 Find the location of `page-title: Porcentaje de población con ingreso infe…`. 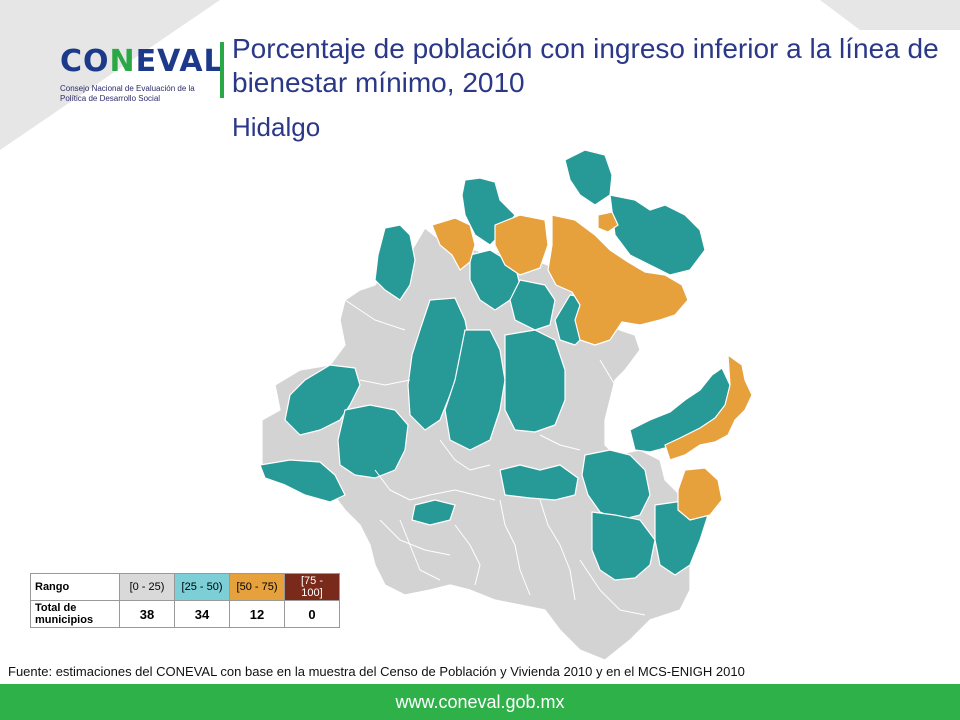

page-title: Porcentaje de población con ingreso infe… is located at coordinates (585, 65).